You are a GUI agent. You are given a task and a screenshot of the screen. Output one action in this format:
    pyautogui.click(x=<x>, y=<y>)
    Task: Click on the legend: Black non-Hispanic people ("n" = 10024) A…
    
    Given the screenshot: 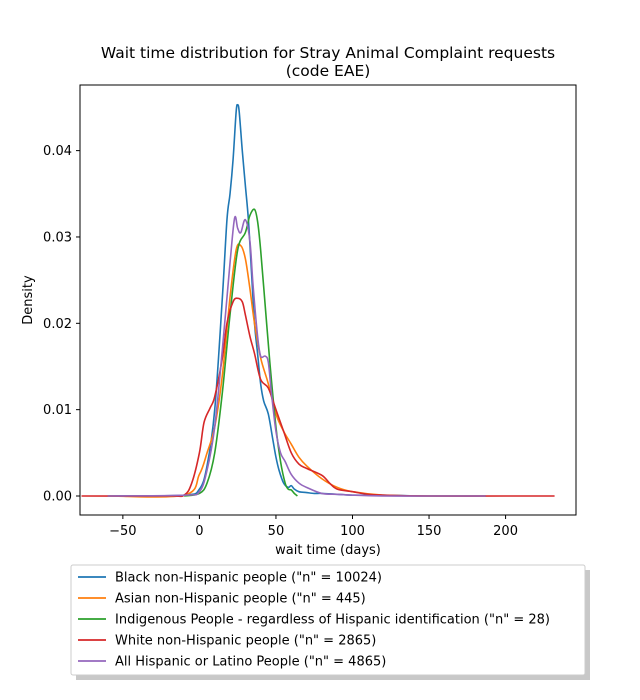 What is the action you would take?
    pyautogui.click(x=330, y=622)
    